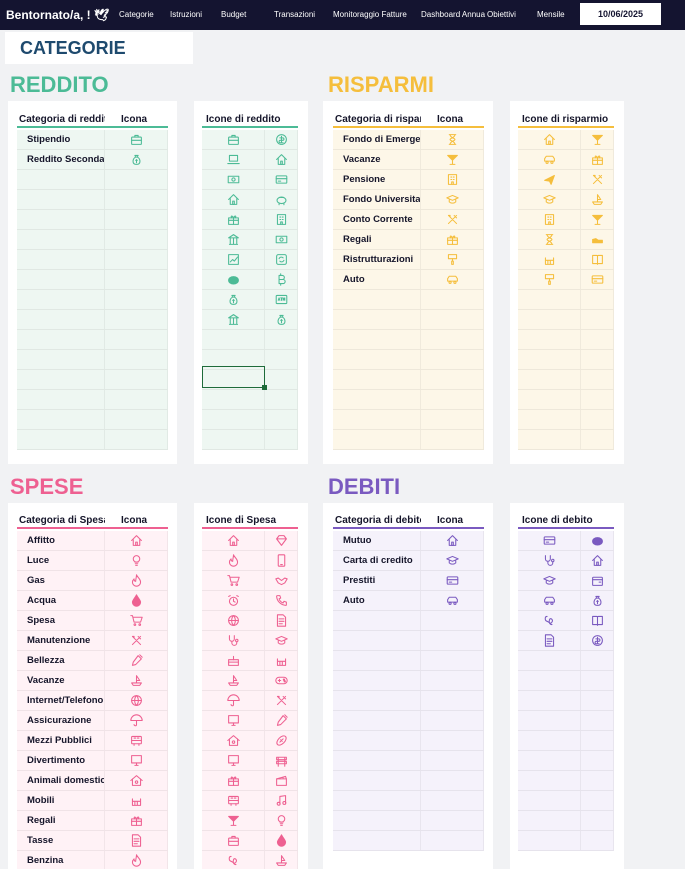 This screenshot has height=869, width=685. Describe the element at coordinates (377, 540) in the screenshot. I see `category-name: Mutuo` at that location.